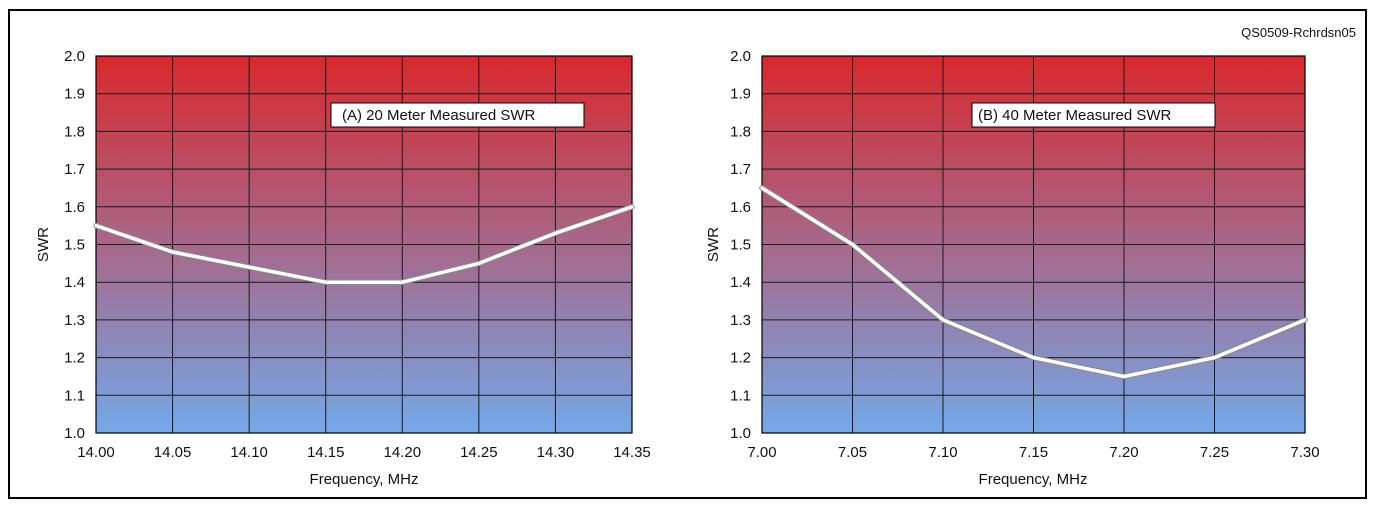 This screenshot has width=1375, height=505. I want to click on annotation-label: (A) 20 Meter Measured SWR, so click(439, 115).